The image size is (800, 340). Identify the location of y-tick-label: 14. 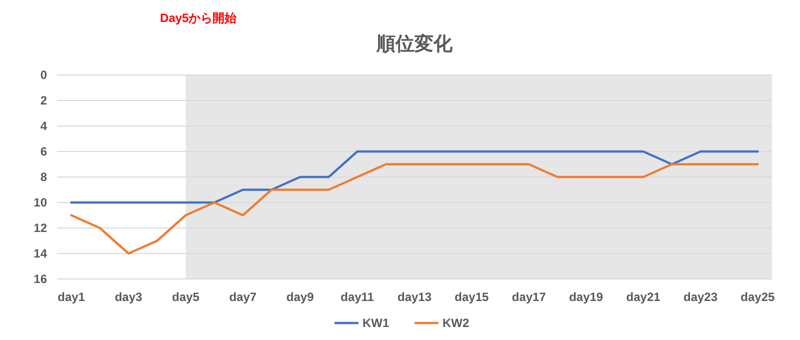
(41, 253).